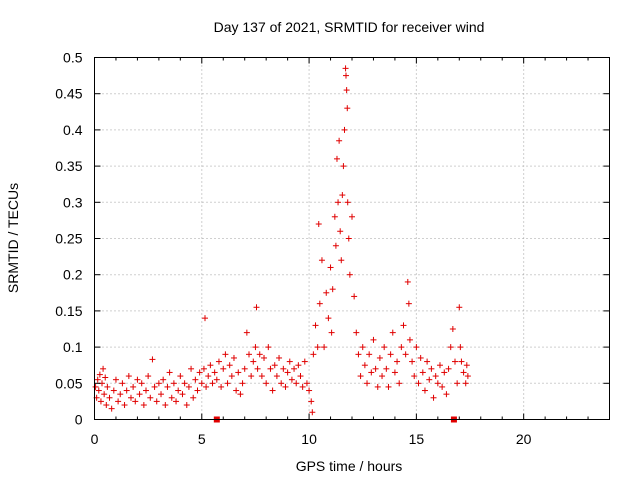 This screenshot has height=480, width=640. I want to click on y-tick-label: 0.45, so click(68, 94).